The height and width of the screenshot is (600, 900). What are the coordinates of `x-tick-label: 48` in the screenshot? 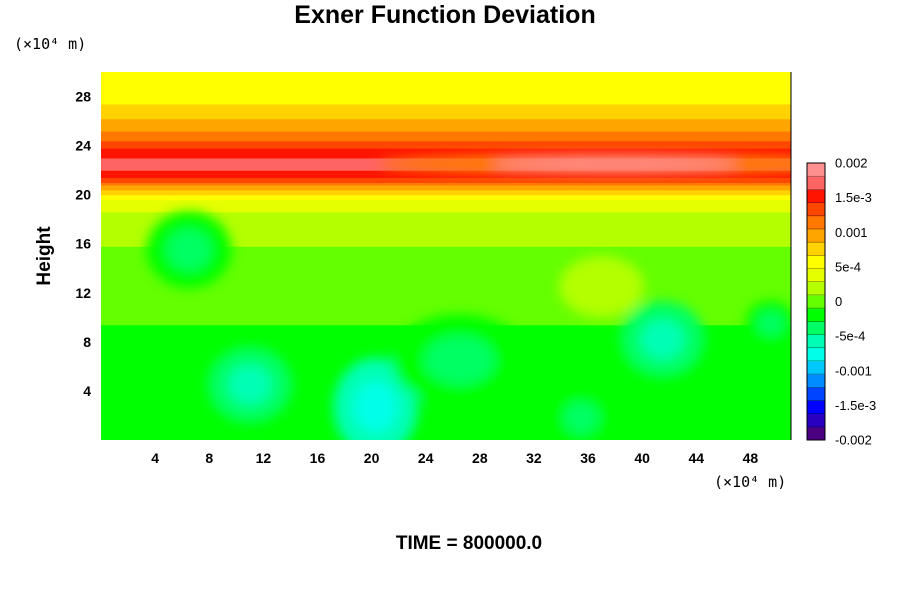 It's located at (751, 458).